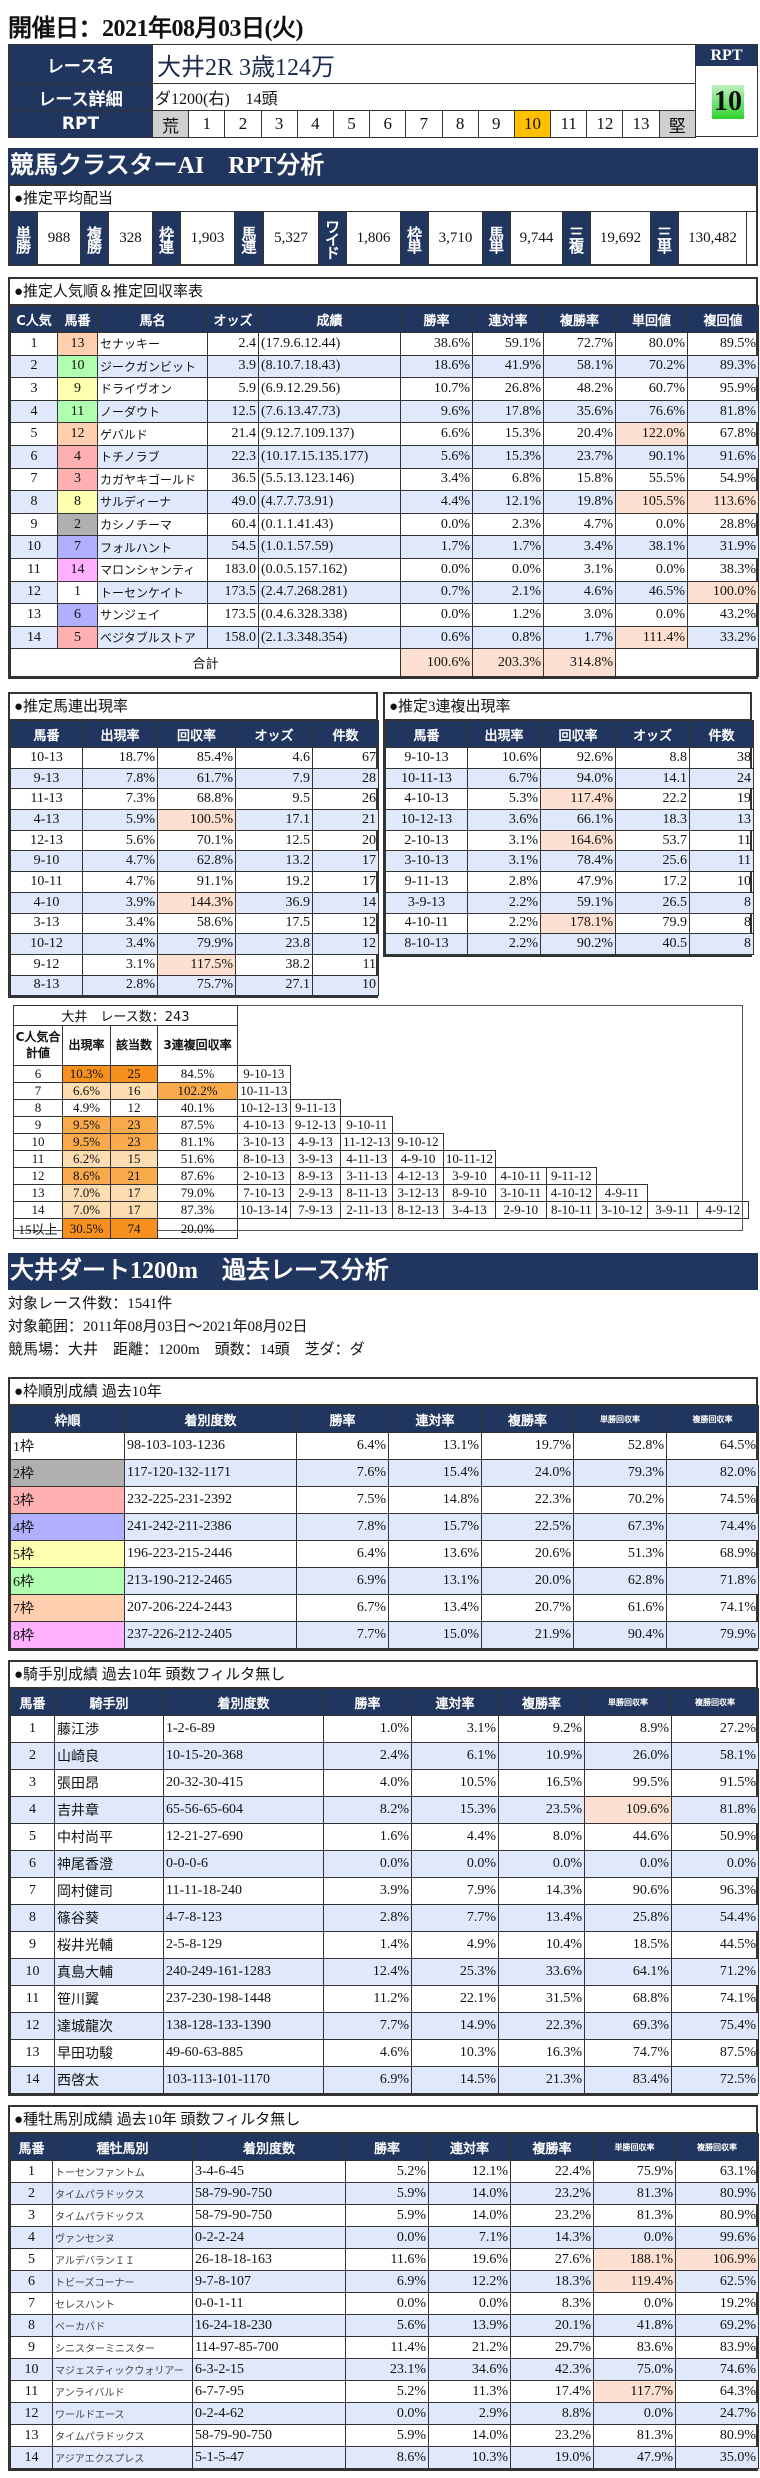  Describe the element at coordinates (109, 1945) in the screenshot. I see `jockey-cell-1: 桜井光輔` at that location.